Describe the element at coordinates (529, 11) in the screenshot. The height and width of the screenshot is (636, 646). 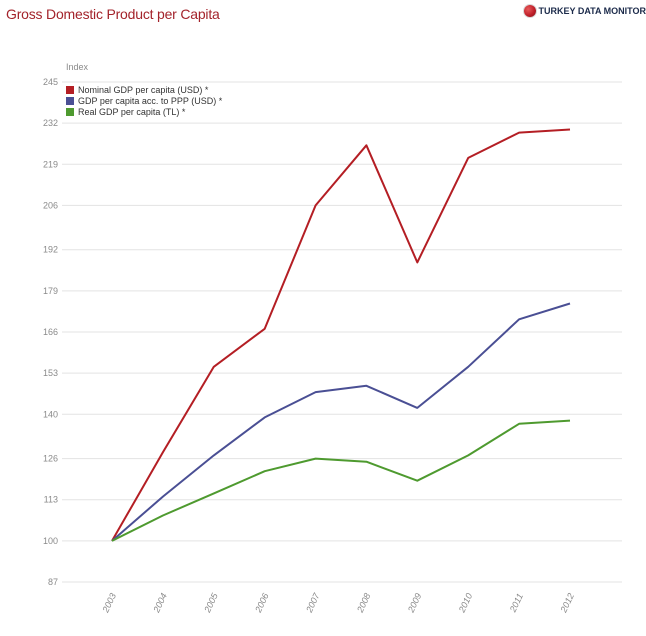
I see `globe-icon` at that location.